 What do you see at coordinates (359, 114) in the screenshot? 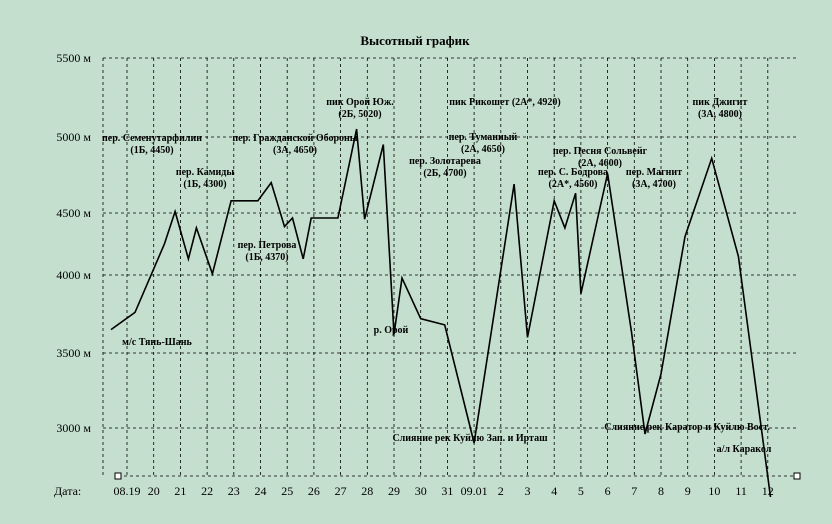
I see `annotation-label: (2Б, 5020)` at bounding box center [359, 114].